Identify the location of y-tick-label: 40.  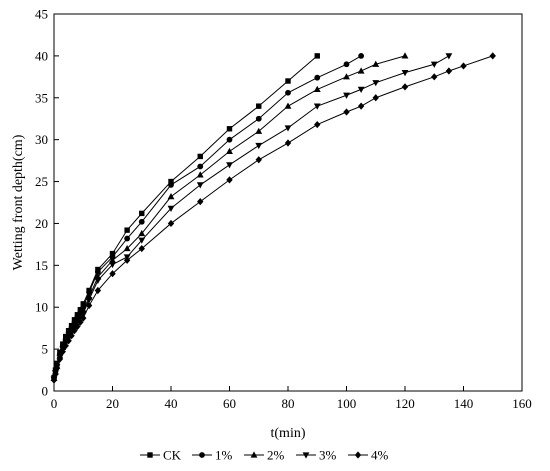
(41, 55).